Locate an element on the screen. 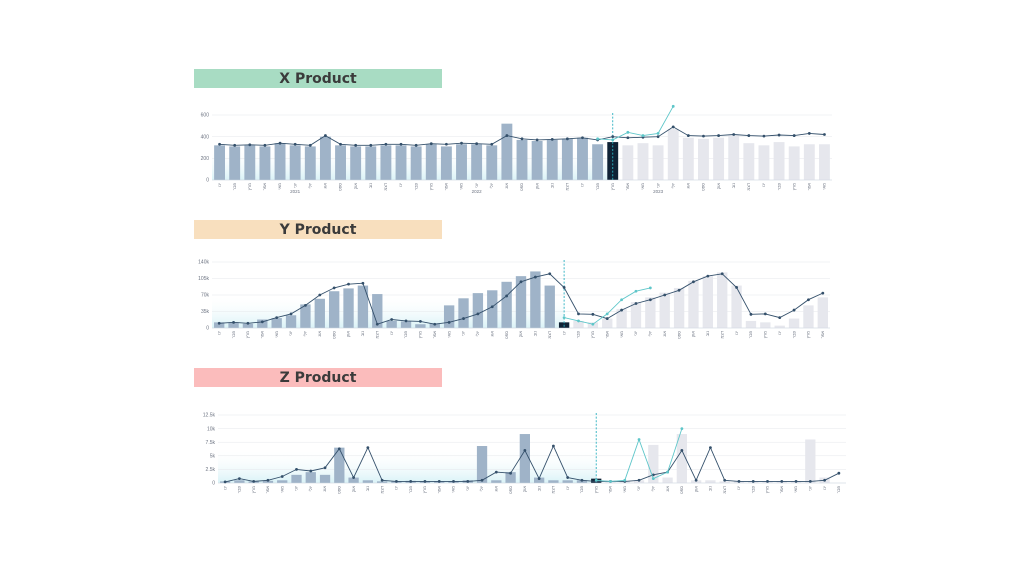 This screenshot has height=576, width=1024. y-tick-label: 70k is located at coordinates (205, 296).